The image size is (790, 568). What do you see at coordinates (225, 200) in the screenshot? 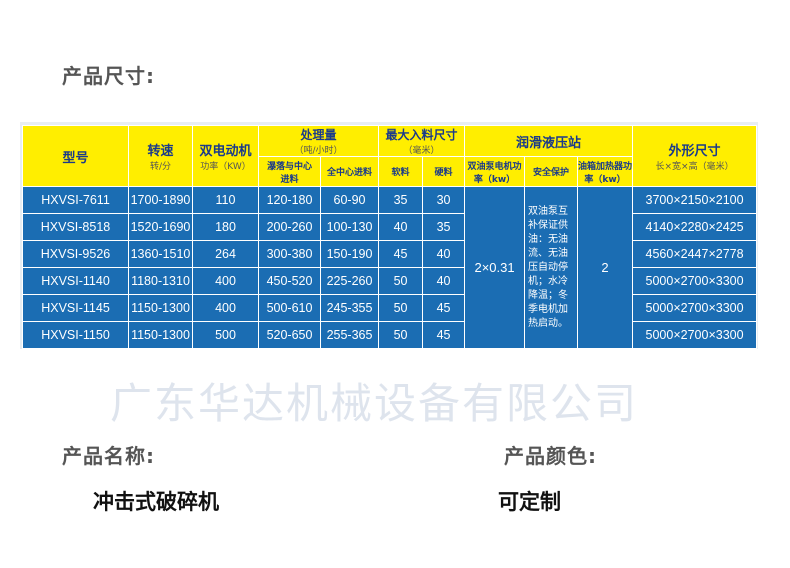
I see `table-cell: 110` at bounding box center [225, 200].